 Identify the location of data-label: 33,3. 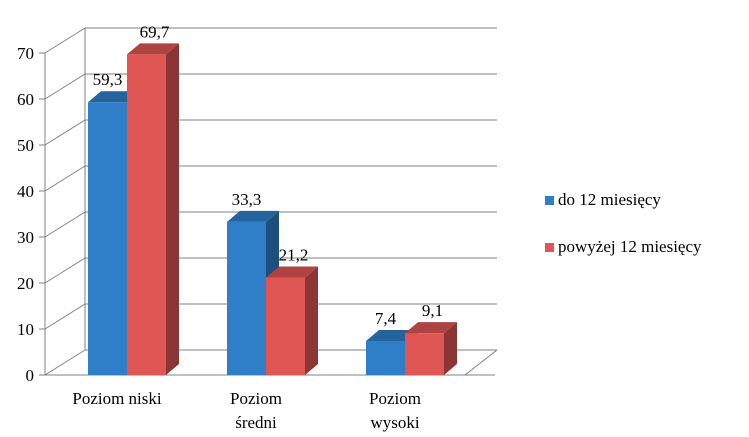
(247, 199).